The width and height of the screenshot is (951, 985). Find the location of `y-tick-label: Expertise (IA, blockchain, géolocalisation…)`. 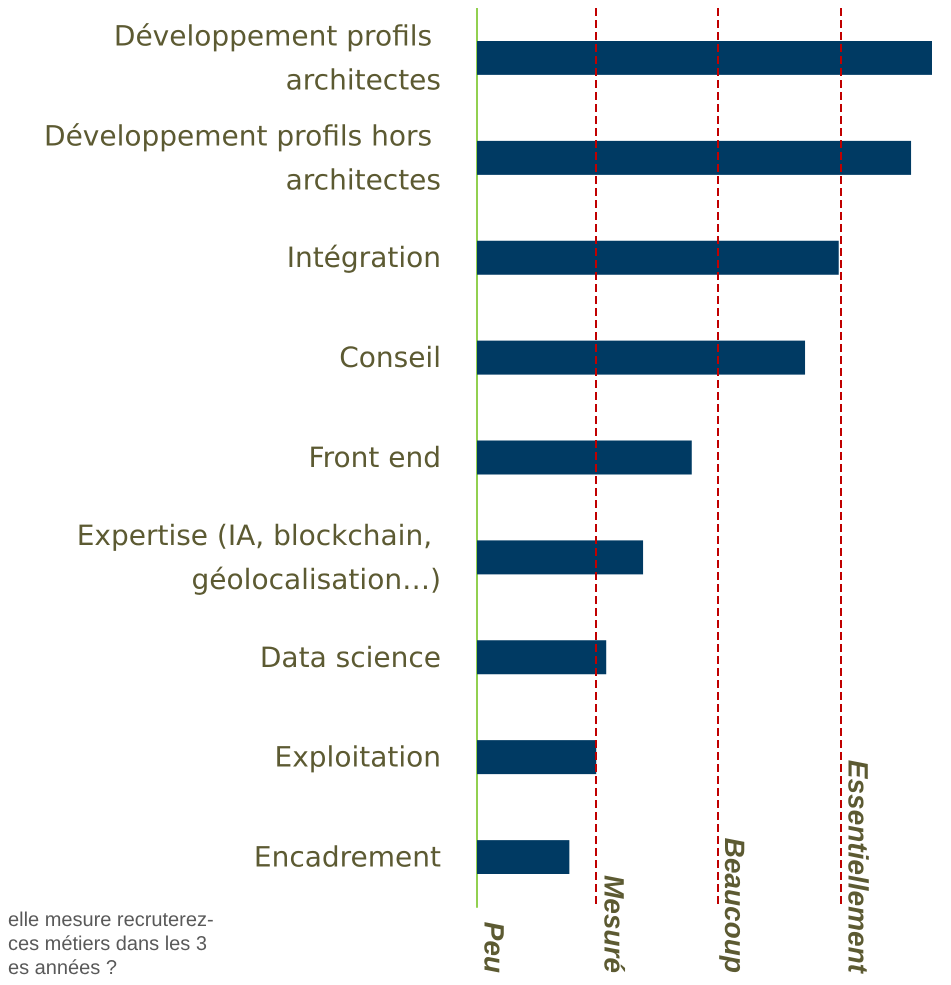

y-tick-label: Expertise (IA, blockchain, géolocalisation…) is located at coordinates (258, 557).